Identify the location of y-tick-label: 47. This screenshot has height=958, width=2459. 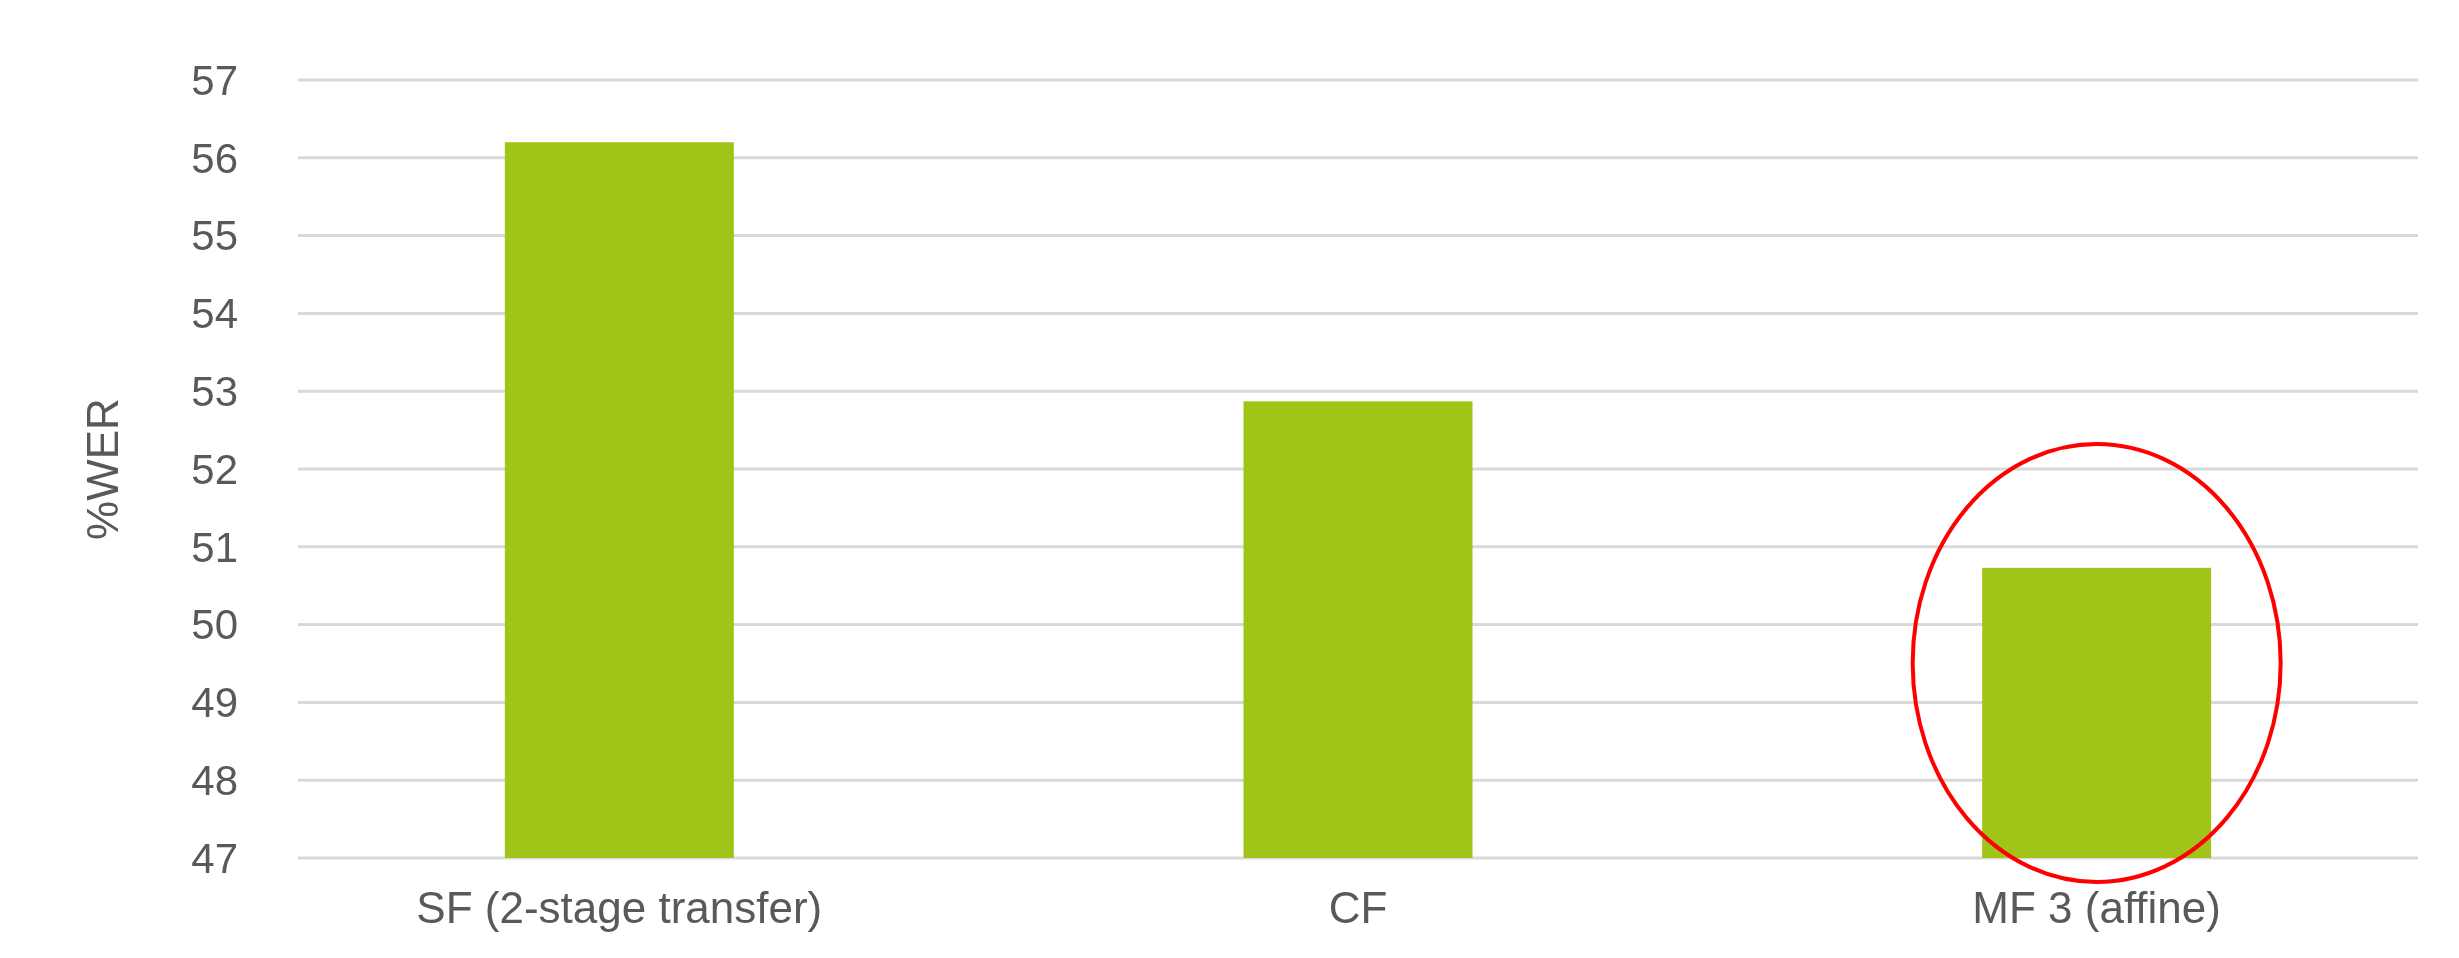
(214, 858).